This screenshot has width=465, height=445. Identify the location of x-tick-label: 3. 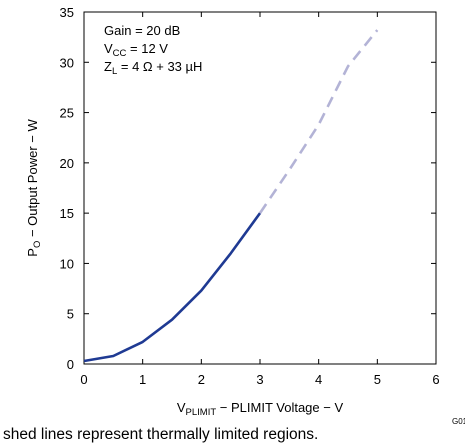
(259, 379).